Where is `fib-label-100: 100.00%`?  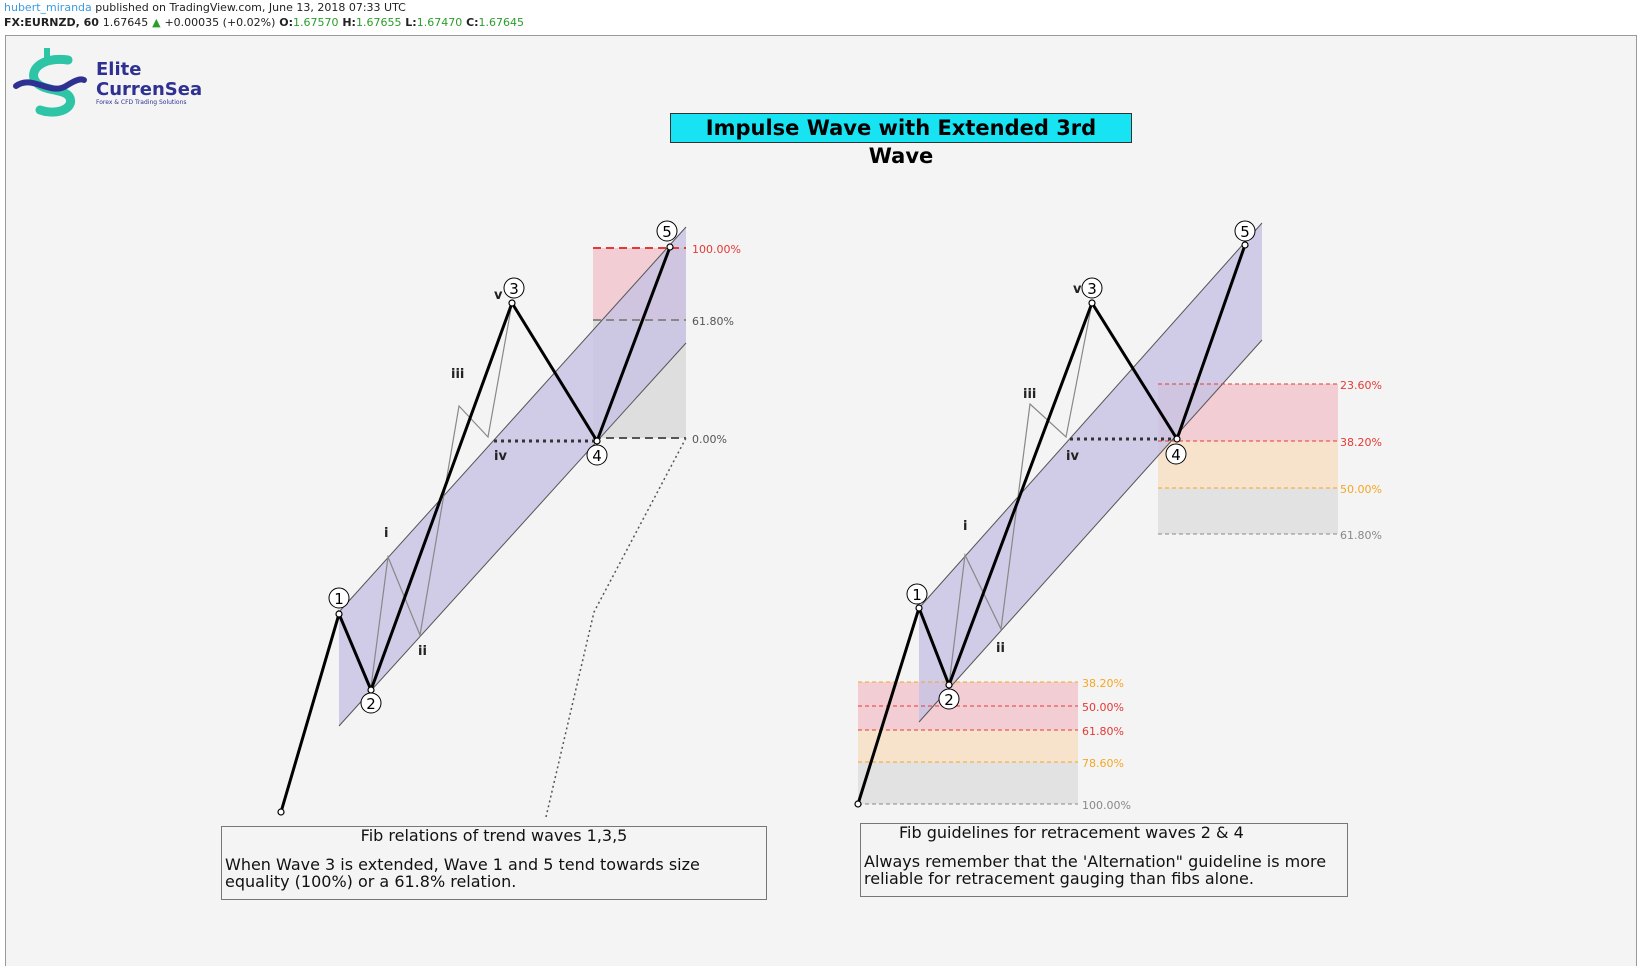 fib-label-100: 100.00% is located at coordinates (716, 249).